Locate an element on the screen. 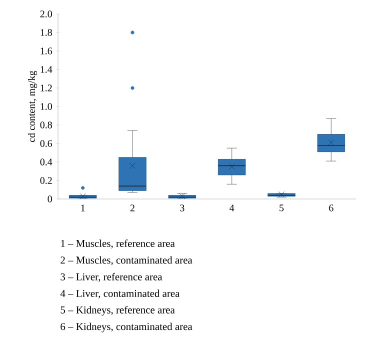  x-tick-label: 4 is located at coordinates (232, 208).